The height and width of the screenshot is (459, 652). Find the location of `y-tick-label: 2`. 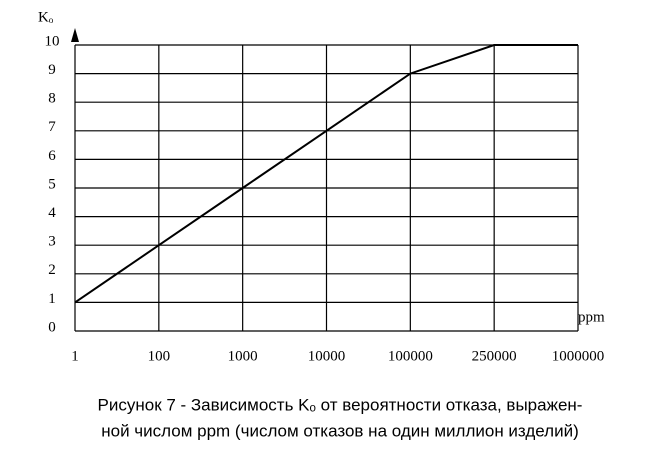

y-tick-label: 2 is located at coordinates (52, 270).